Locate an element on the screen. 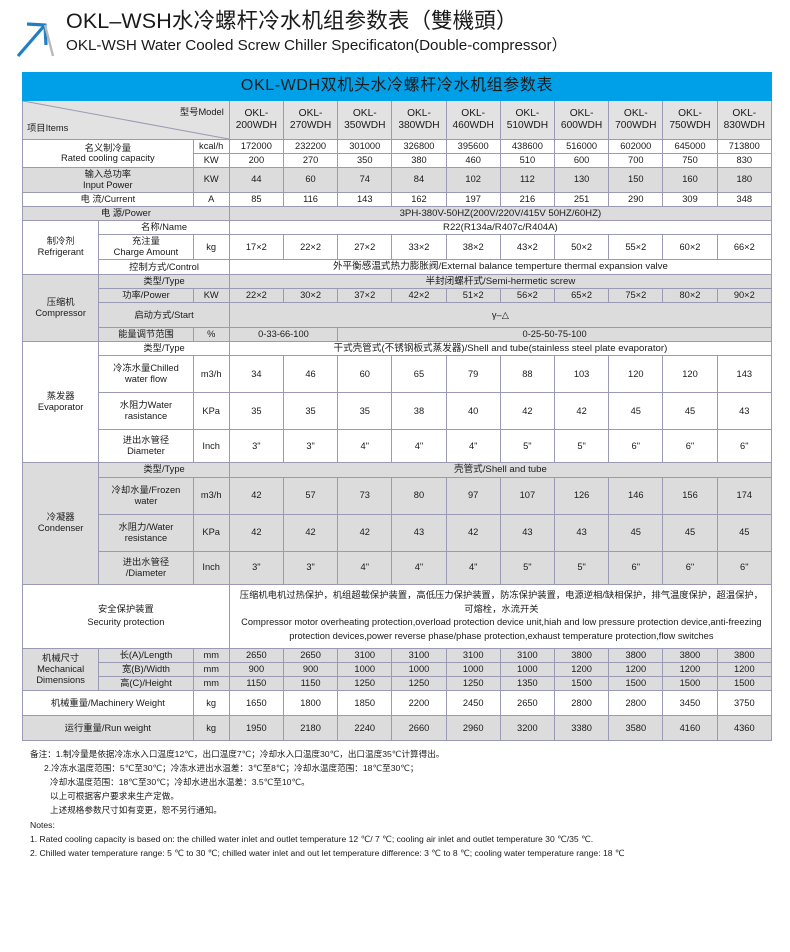  label-en: Rated cooling capacity is located at coordinates (108, 158).